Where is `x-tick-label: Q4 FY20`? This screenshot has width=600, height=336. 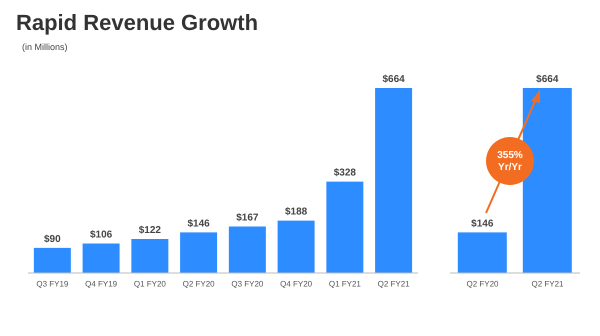
x-tick-label: Q4 FY20 is located at coordinates (296, 284).